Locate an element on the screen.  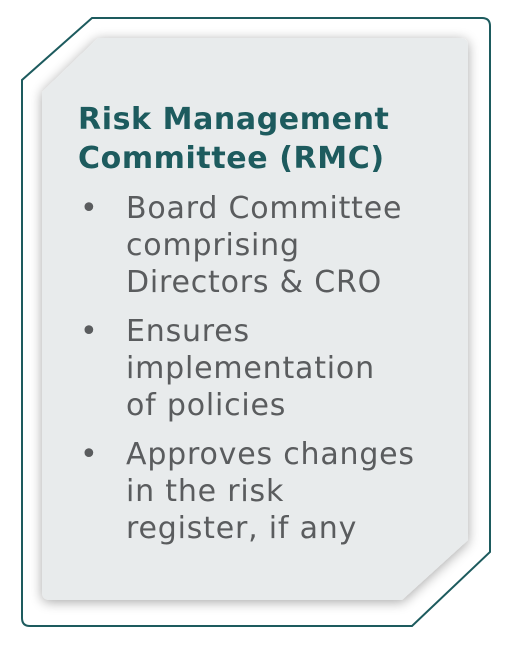
bullet-item: • Ensures implementation of policies is located at coordinates (268, 368).